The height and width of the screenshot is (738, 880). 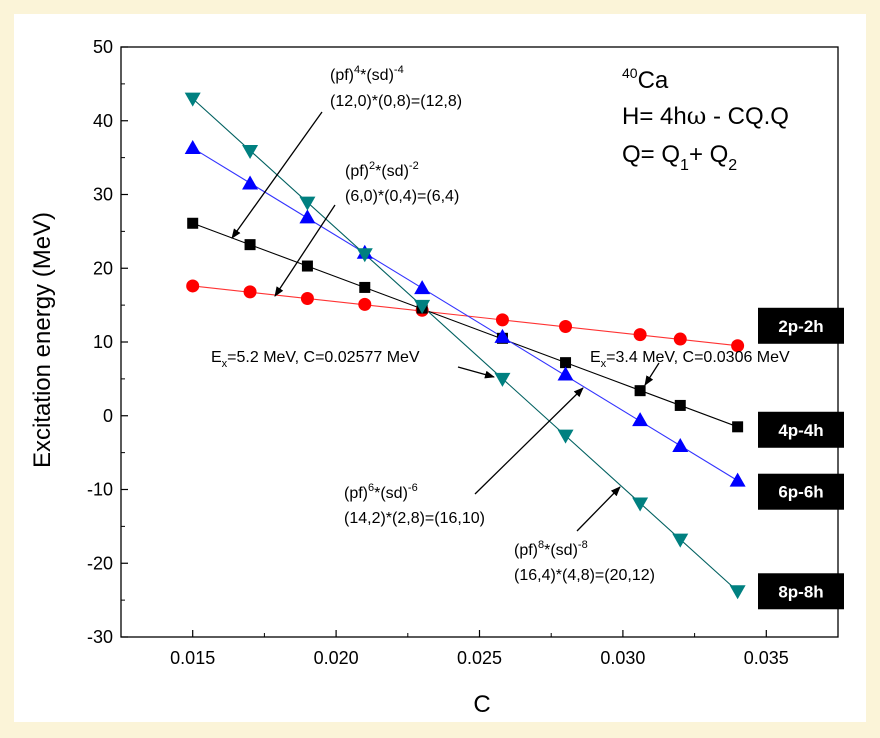 I want to click on info-block: 40Ca H= 4hω - CQ.Q Q= Q1+ Q2, so click(x=705, y=119).